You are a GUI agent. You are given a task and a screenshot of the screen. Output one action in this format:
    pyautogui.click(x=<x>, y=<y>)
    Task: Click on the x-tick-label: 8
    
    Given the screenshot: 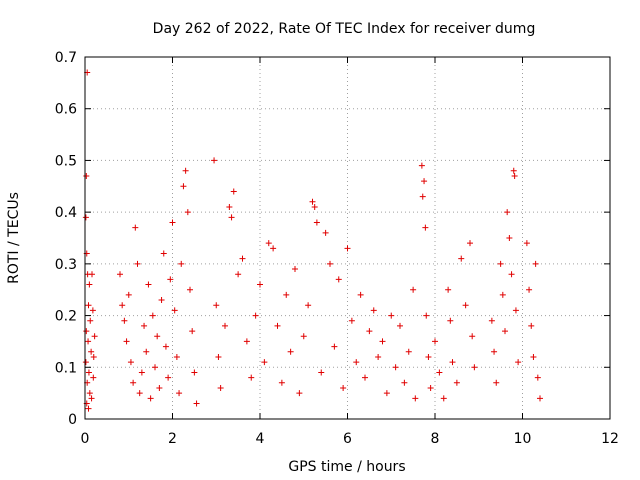 What is the action you would take?
    pyautogui.click(x=435, y=439)
    